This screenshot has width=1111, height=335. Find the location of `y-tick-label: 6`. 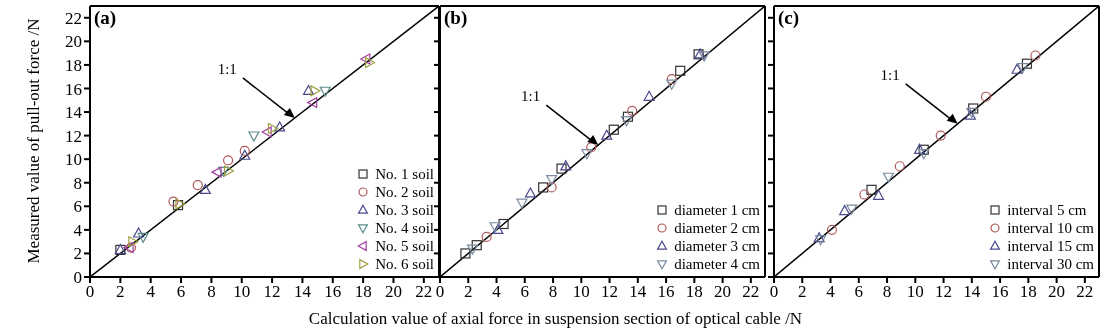

y-tick-label: 6 is located at coordinates (77, 207).